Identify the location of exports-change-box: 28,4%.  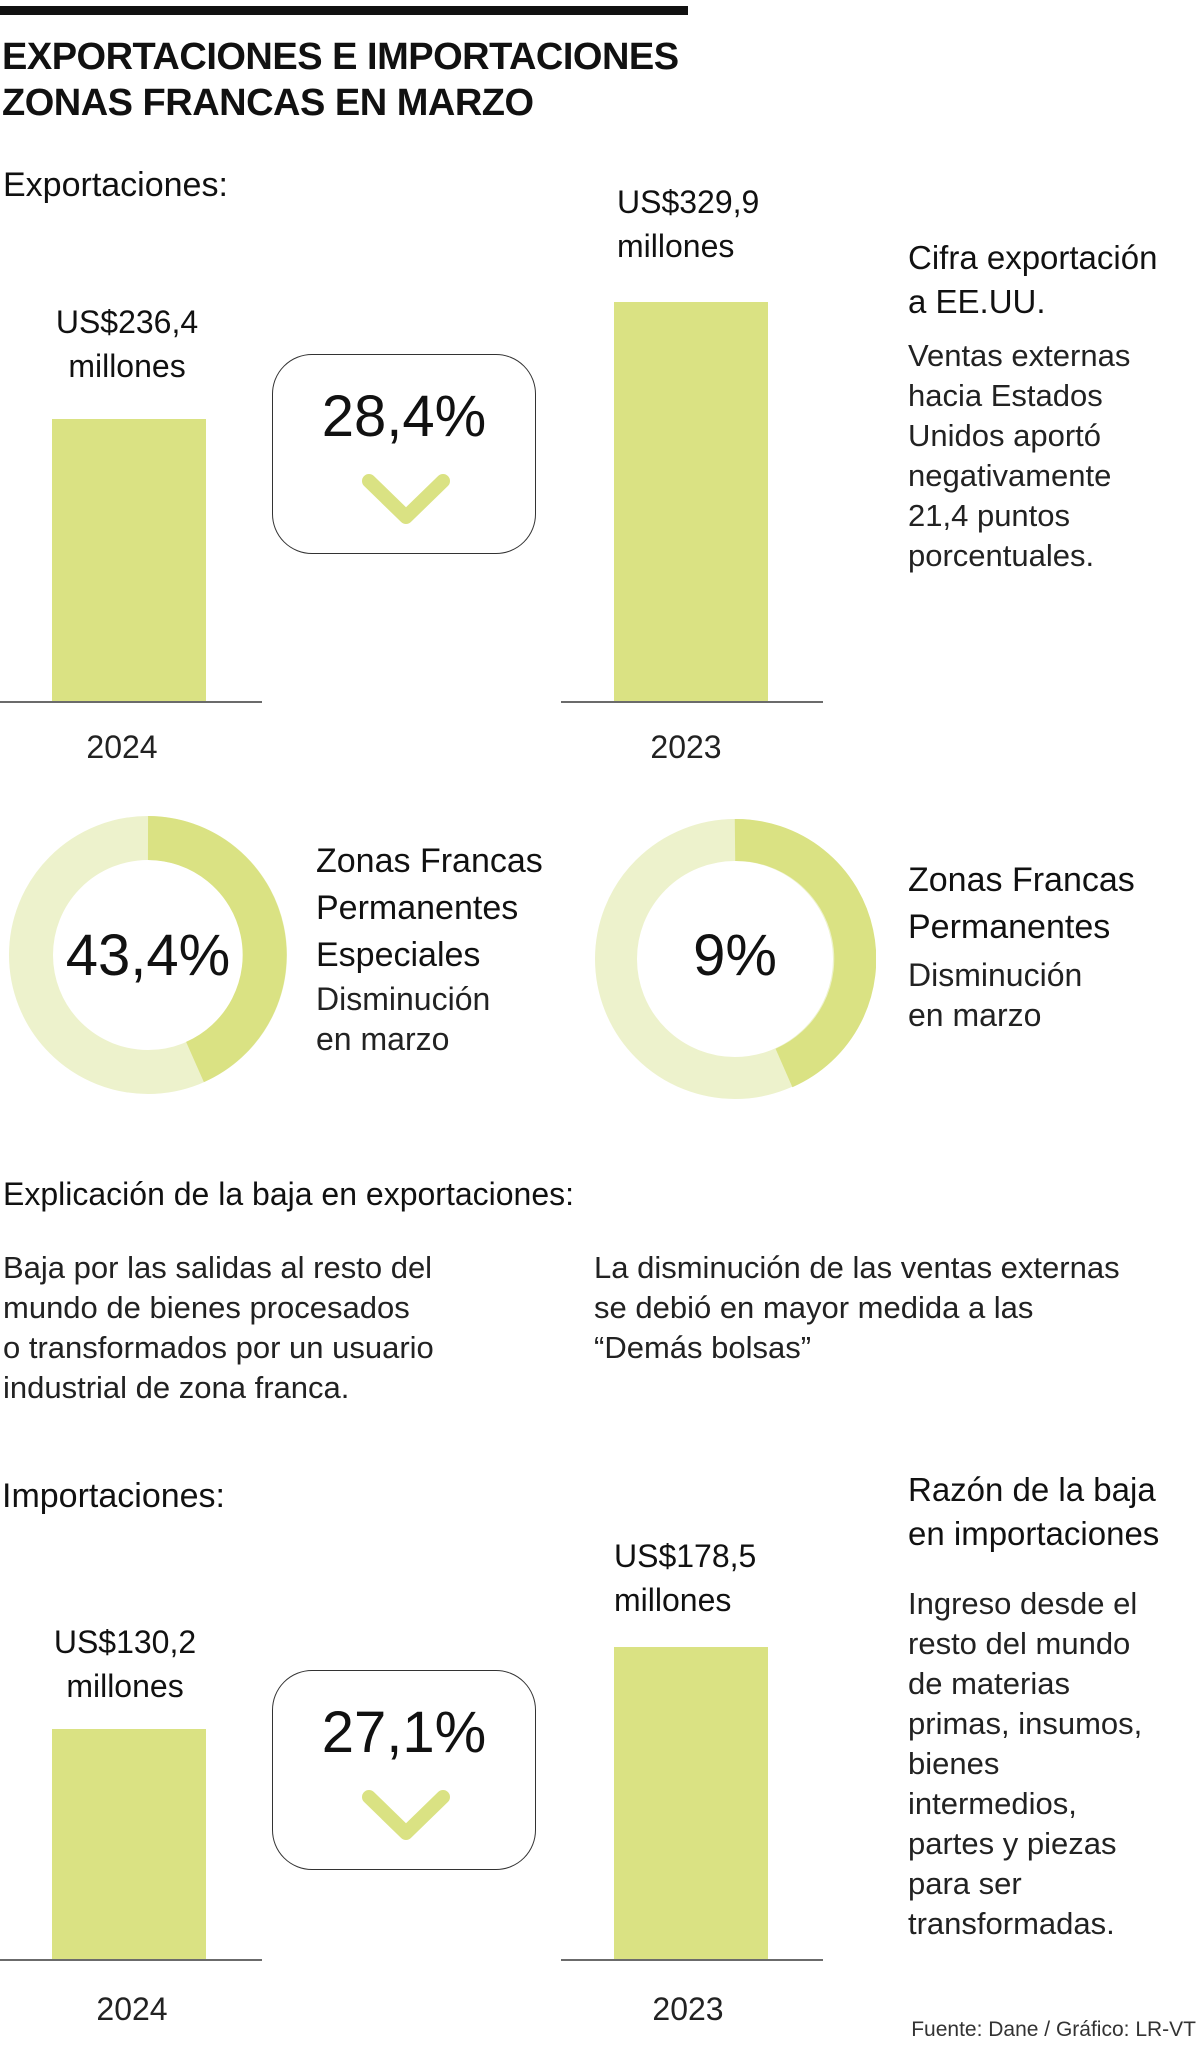
(404, 454).